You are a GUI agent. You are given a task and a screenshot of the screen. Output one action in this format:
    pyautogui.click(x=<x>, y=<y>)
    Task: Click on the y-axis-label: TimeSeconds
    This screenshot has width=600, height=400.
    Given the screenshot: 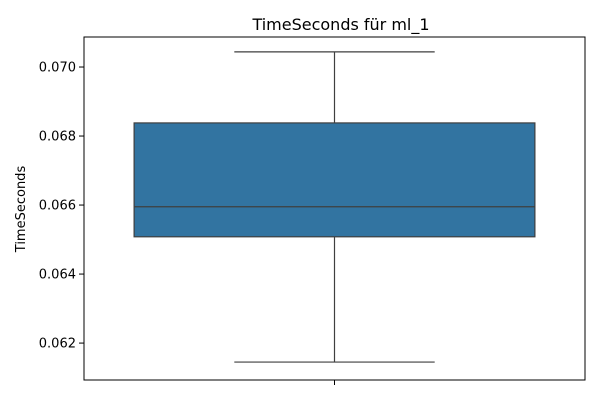 What is the action you would take?
    pyautogui.click(x=21, y=210)
    